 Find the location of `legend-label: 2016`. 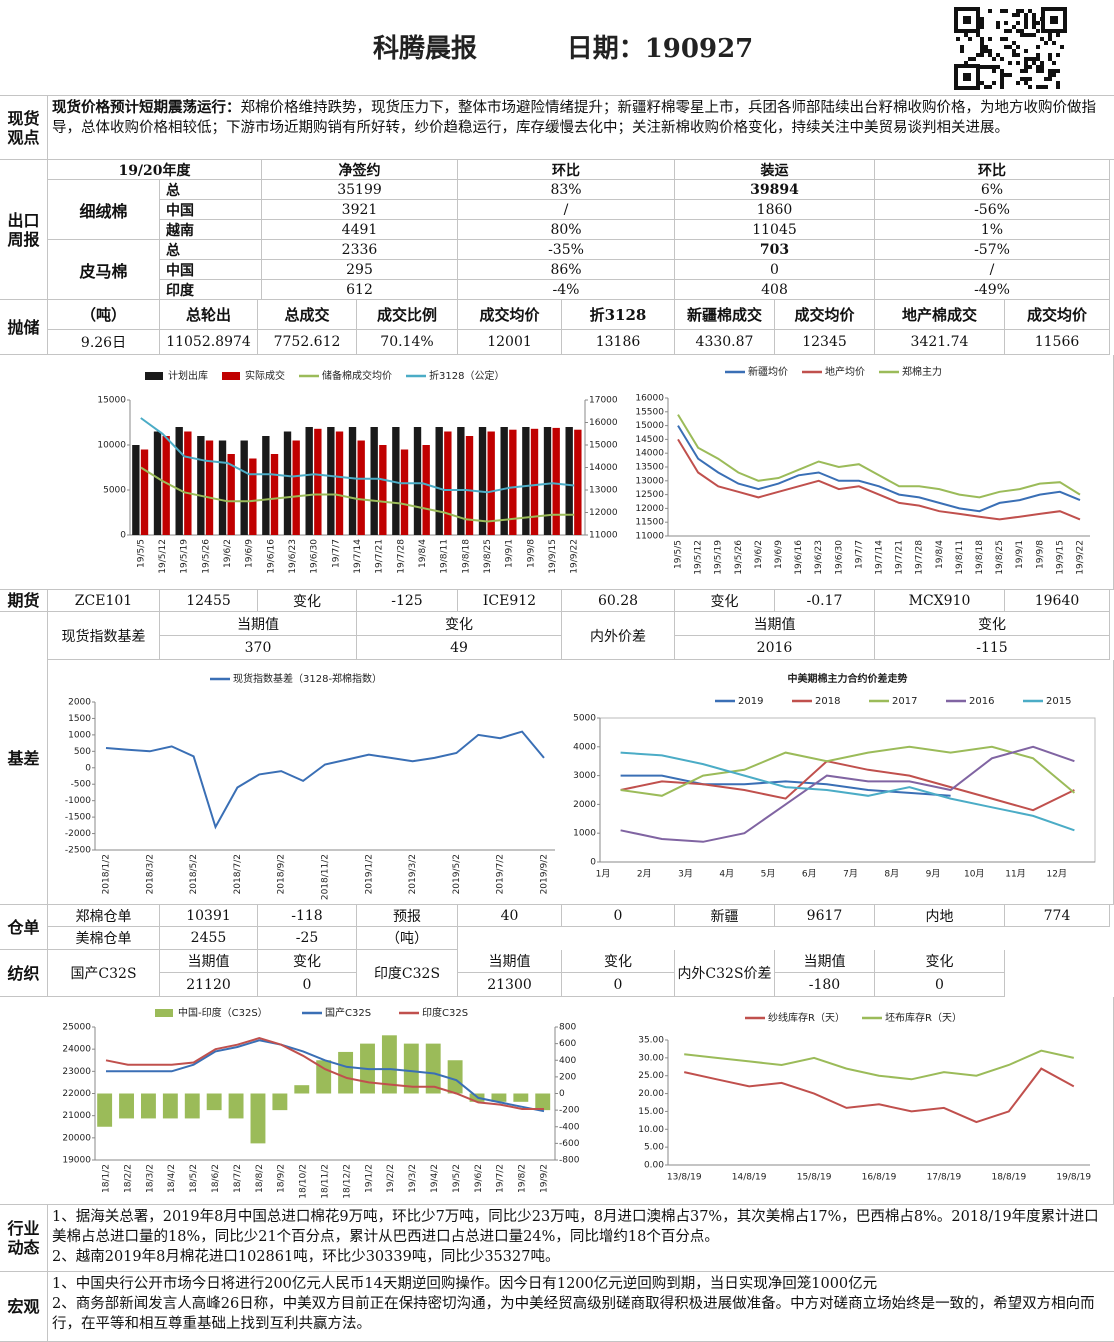

legend-label: 2016 is located at coordinates (981, 701).